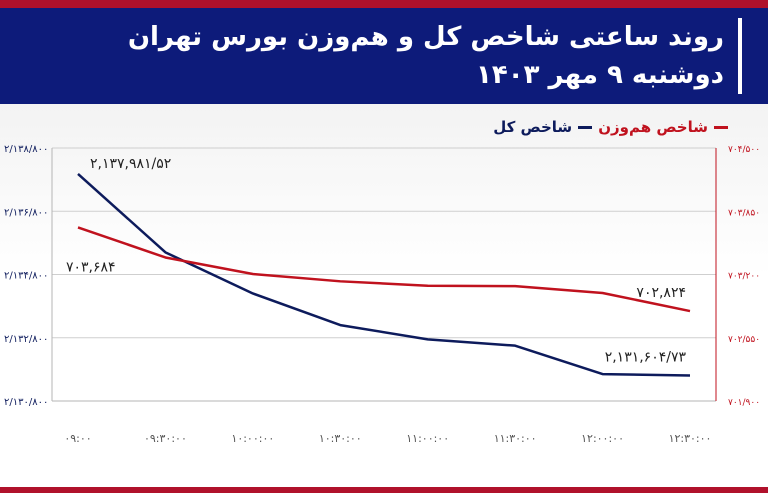 The image size is (768, 493). I want to click on x-tick-label: ۱۰:۳۰:۰۰, so click(340, 438).